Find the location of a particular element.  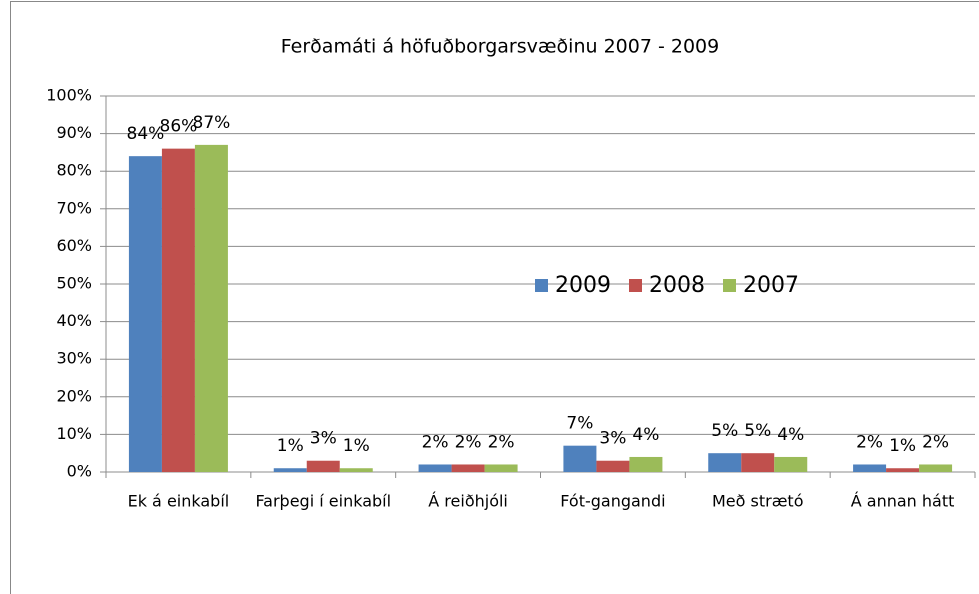

legend-label: 2009 is located at coordinates (583, 285).